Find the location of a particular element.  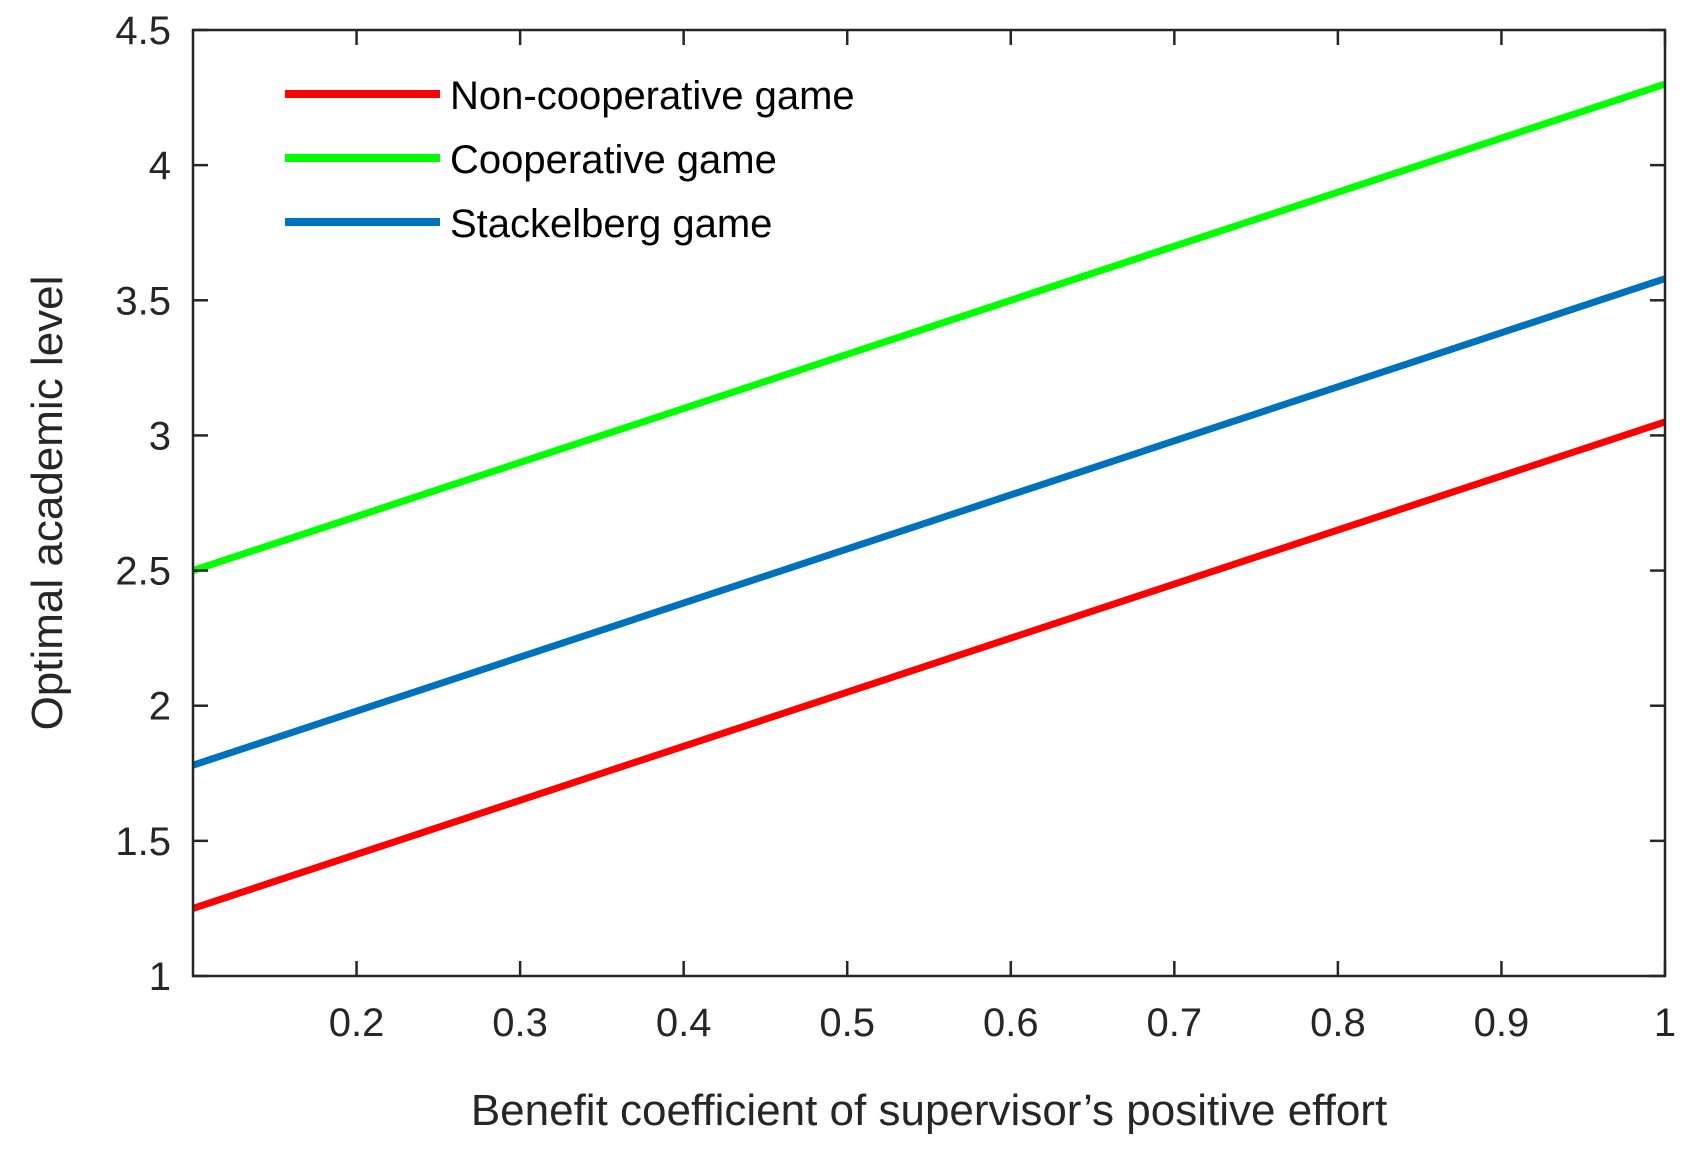

x-tick-label: 0.5 is located at coordinates (847, 1023).